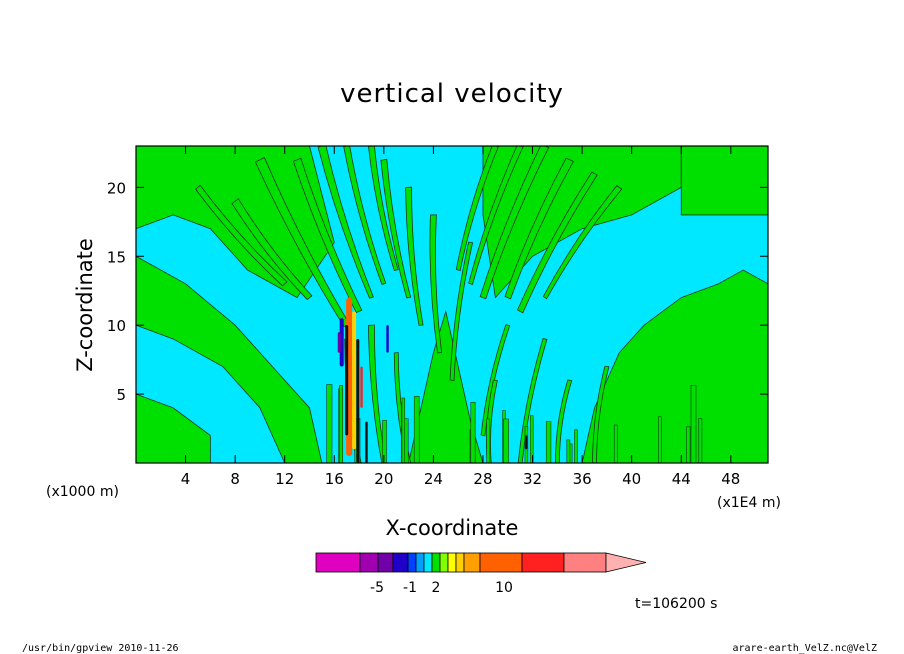 The height and width of the screenshot is (654, 904). Describe the element at coordinates (377, 588) in the screenshot. I see `colorbar-label: -5` at that location.